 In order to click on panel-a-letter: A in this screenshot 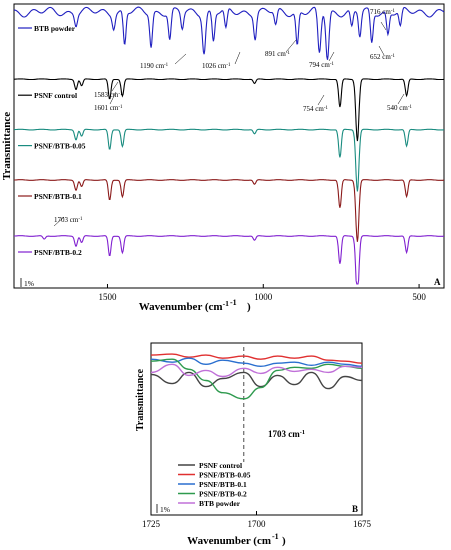, I will do `click(437, 282)`.